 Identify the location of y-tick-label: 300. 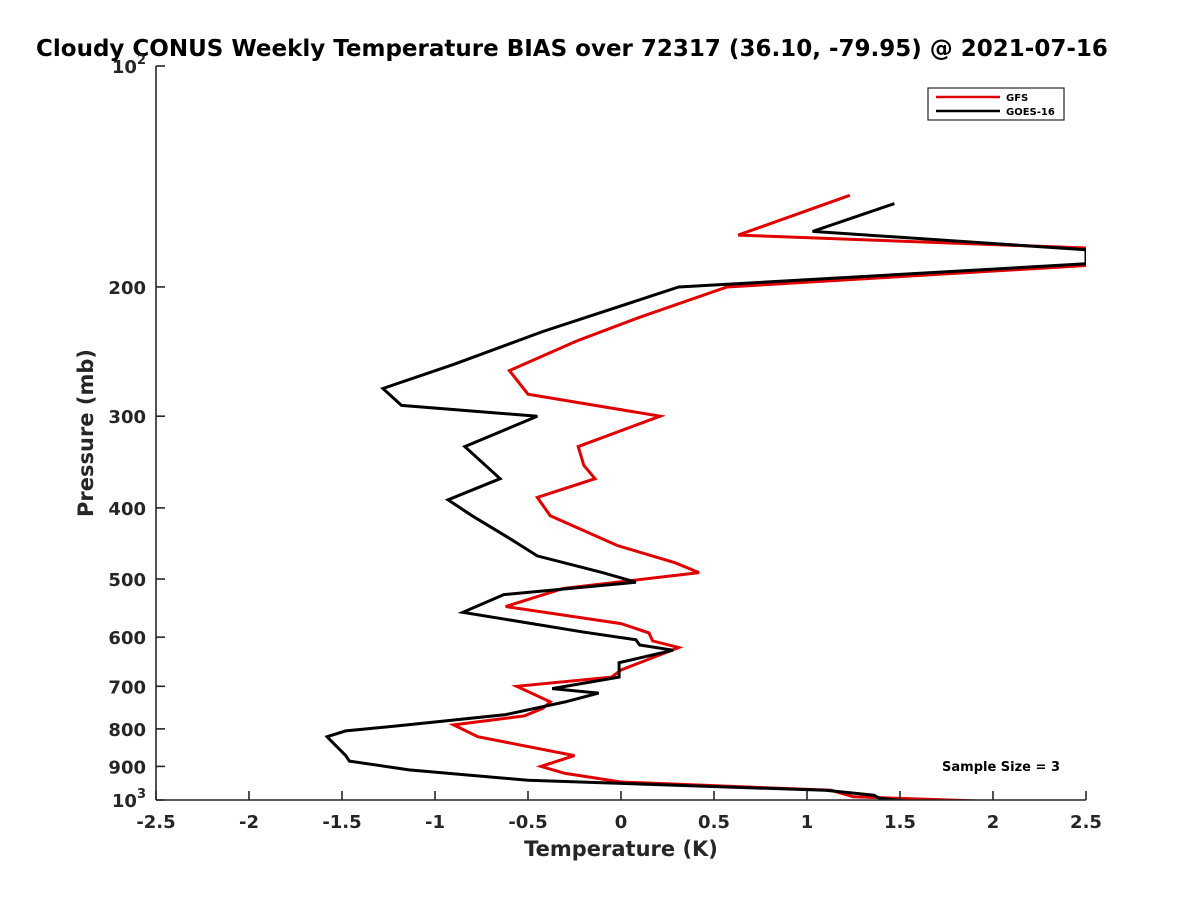
(127, 417).